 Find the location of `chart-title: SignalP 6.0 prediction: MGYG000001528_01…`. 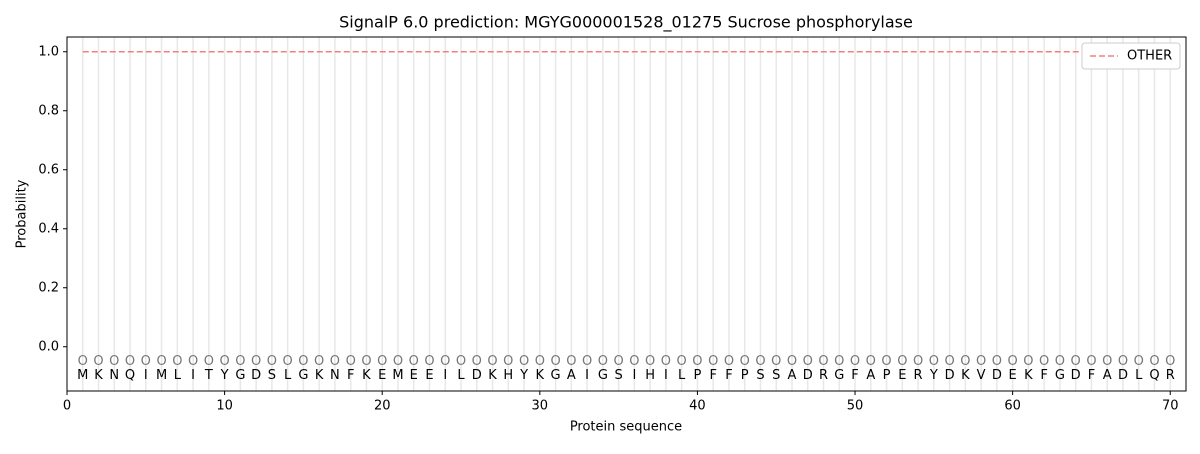

chart-title: SignalP 6.0 prediction: MGYG000001528_01… is located at coordinates (626, 23).